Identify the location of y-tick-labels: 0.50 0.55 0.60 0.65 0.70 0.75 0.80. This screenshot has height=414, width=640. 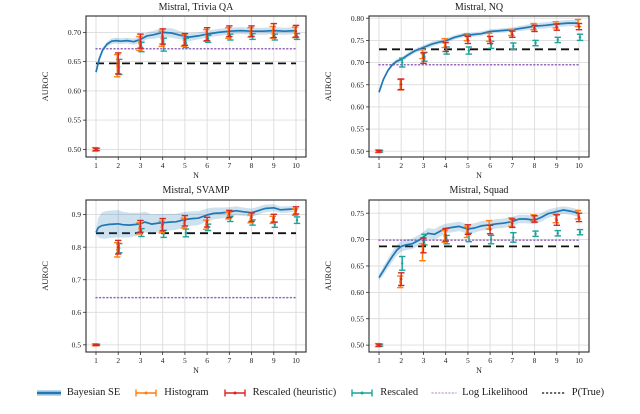
(357, 85).